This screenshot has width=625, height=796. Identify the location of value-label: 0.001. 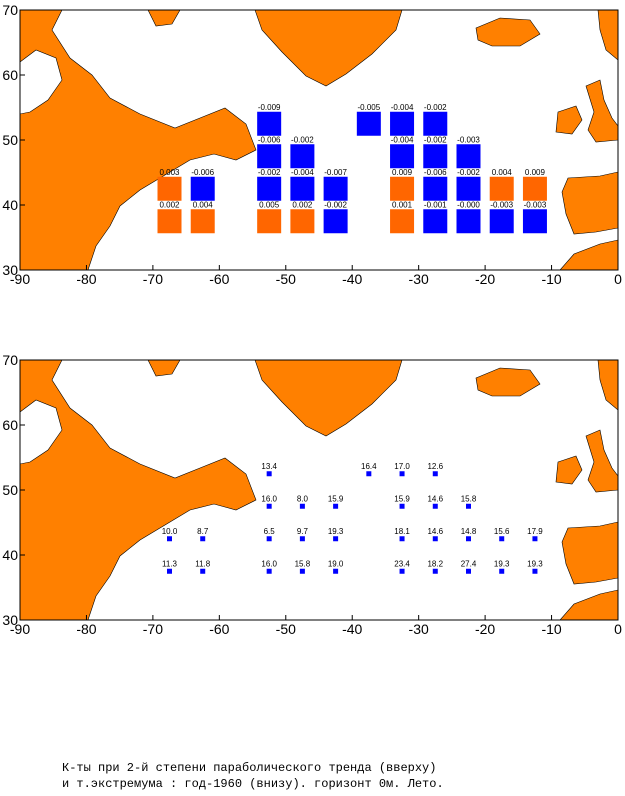
(402, 204).